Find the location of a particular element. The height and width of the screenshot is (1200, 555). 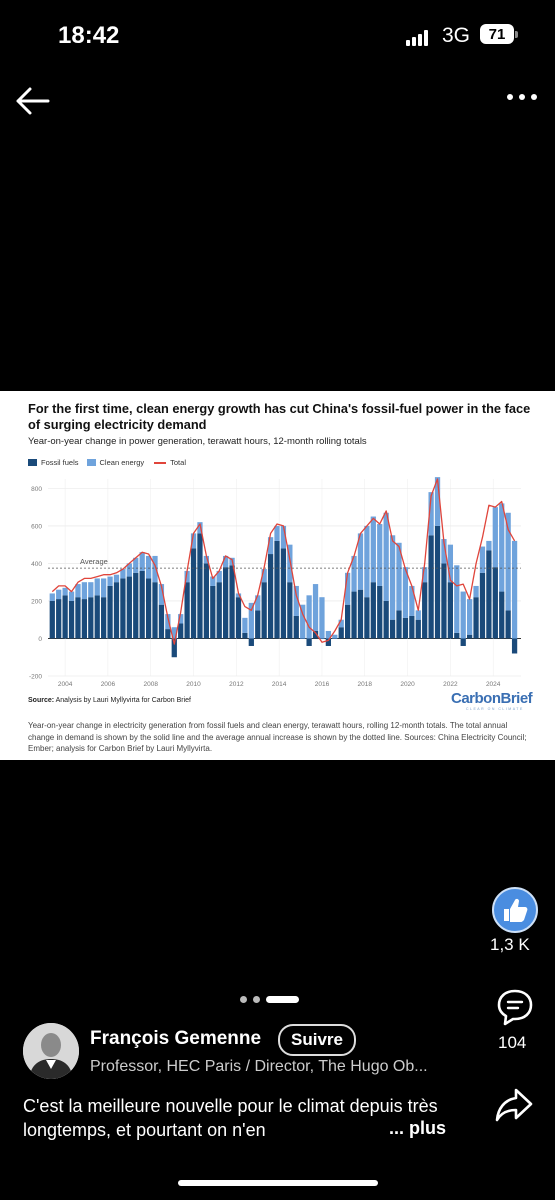

x-tick-label: 2008 is located at coordinates (150, 684).